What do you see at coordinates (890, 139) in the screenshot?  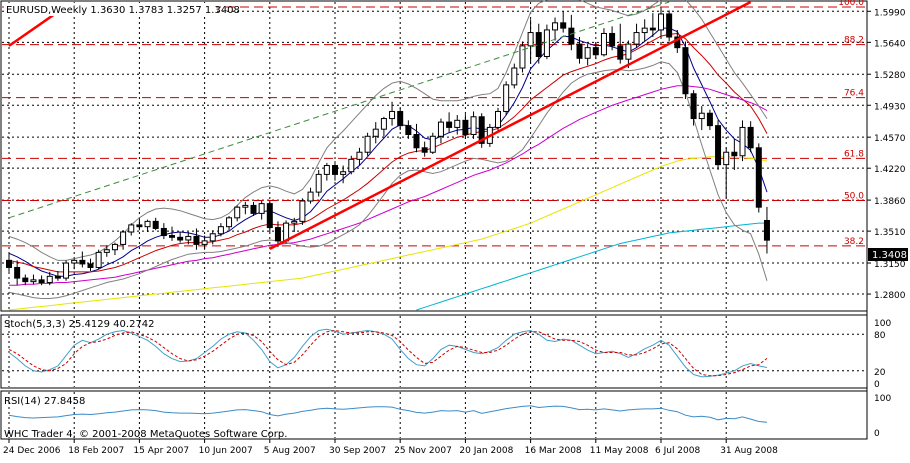 I see `price-axis-label: 1.4570` at bounding box center [890, 139].